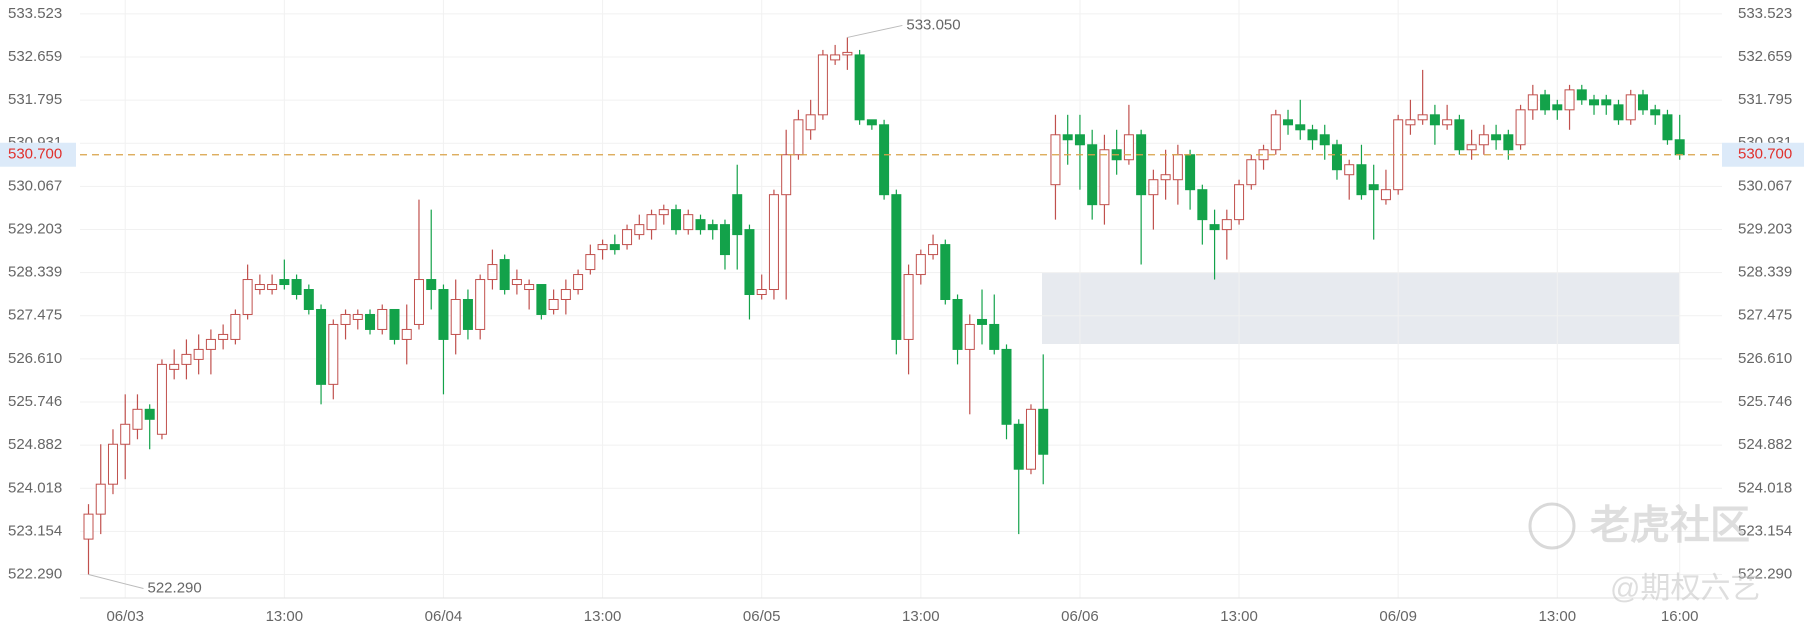 The height and width of the screenshot is (630, 1804). I want to click on y-tick-label: 526.610, so click(35, 358).